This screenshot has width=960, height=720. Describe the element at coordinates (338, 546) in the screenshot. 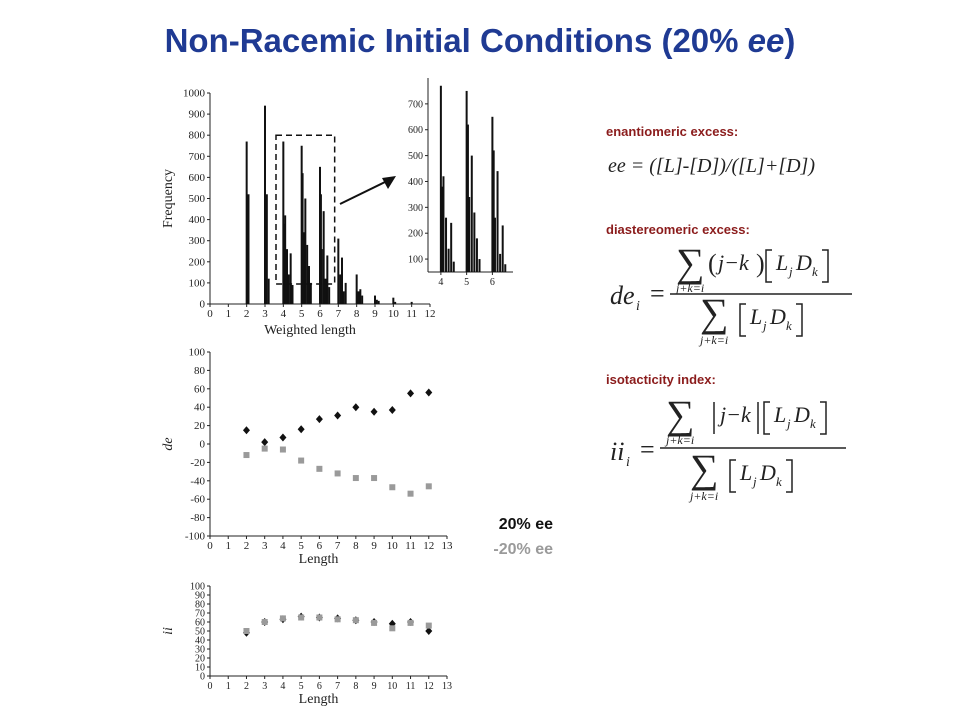

I see `de-scatter-xtick-label: 7` at that location.